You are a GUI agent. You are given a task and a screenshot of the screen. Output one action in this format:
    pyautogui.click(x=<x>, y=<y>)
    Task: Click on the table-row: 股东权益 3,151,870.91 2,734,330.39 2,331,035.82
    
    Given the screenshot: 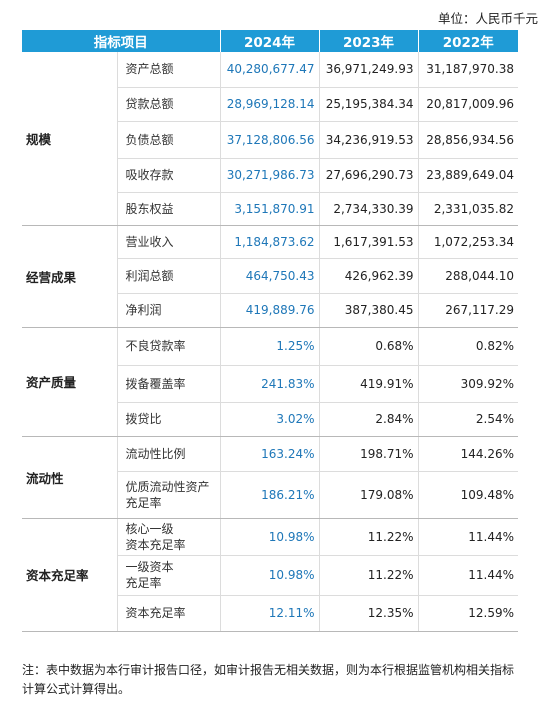 What is the action you would take?
    pyautogui.click(x=270, y=209)
    